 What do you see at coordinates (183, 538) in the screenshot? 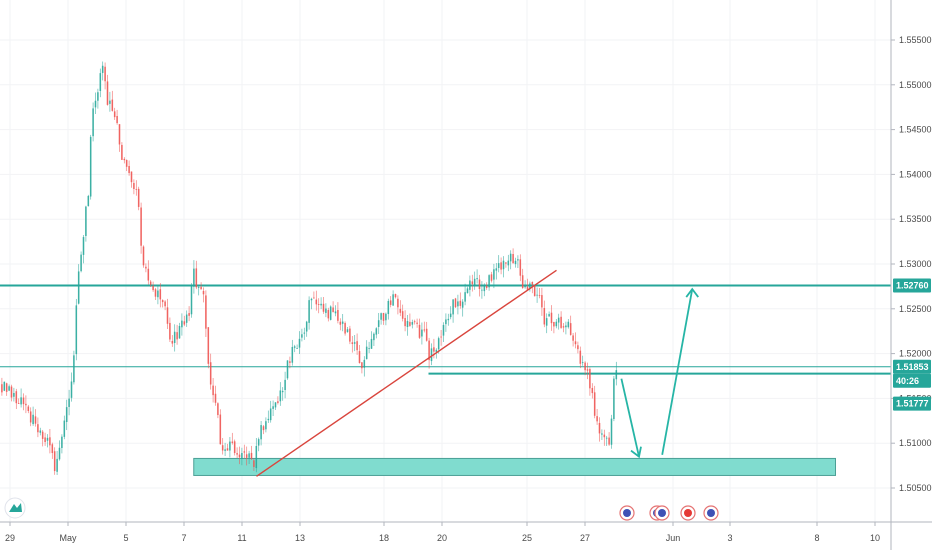
I see `x-tick-label: 7` at bounding box center [183, 538].